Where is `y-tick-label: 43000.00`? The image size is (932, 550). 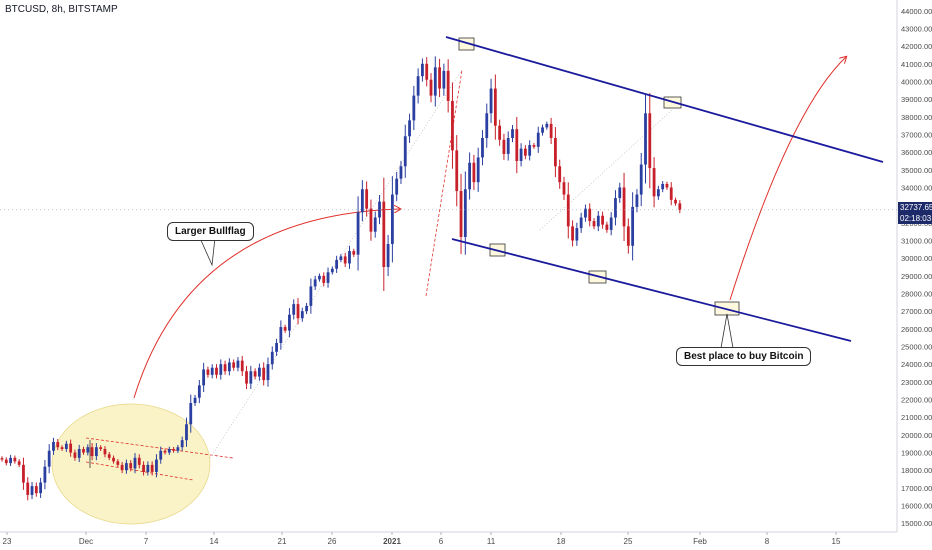
y-tick-label: 43000.00 is located at coordinates (916, 28).